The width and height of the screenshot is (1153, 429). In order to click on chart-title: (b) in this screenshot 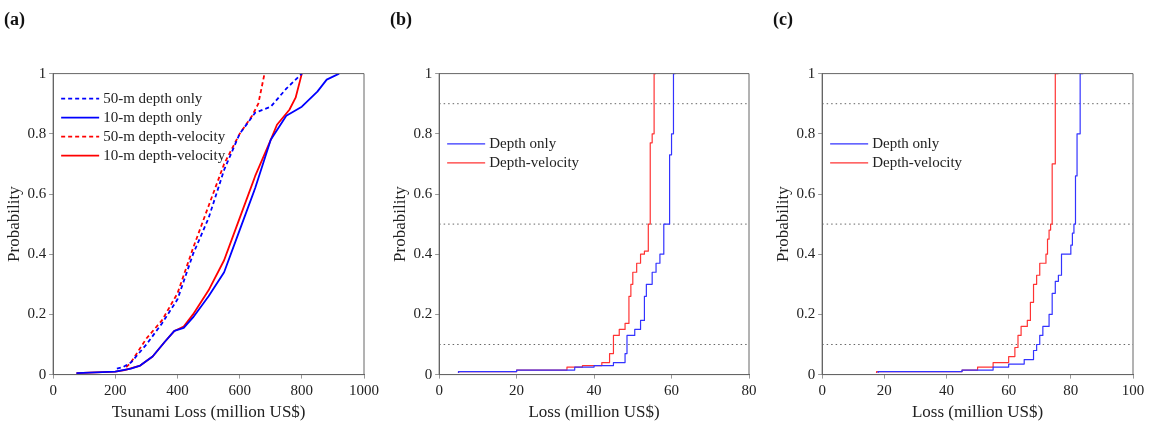, I will do `click(401, 20)`.